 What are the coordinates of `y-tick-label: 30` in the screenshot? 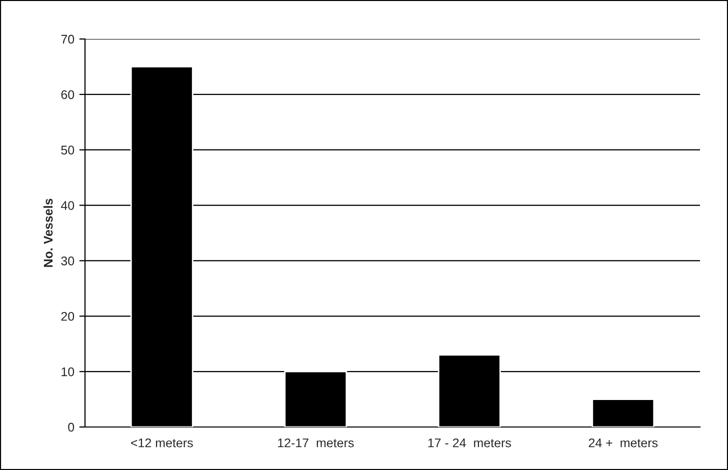 It's located at (67, 261).